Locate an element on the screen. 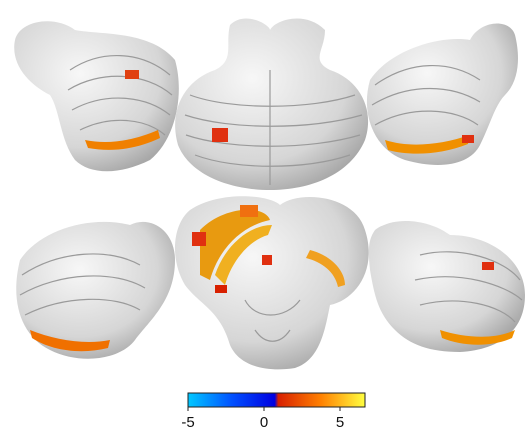 The height and width of the screenshot is (430, 531). colorbar-tick-label: 5 is located at coordinates (340, 422).